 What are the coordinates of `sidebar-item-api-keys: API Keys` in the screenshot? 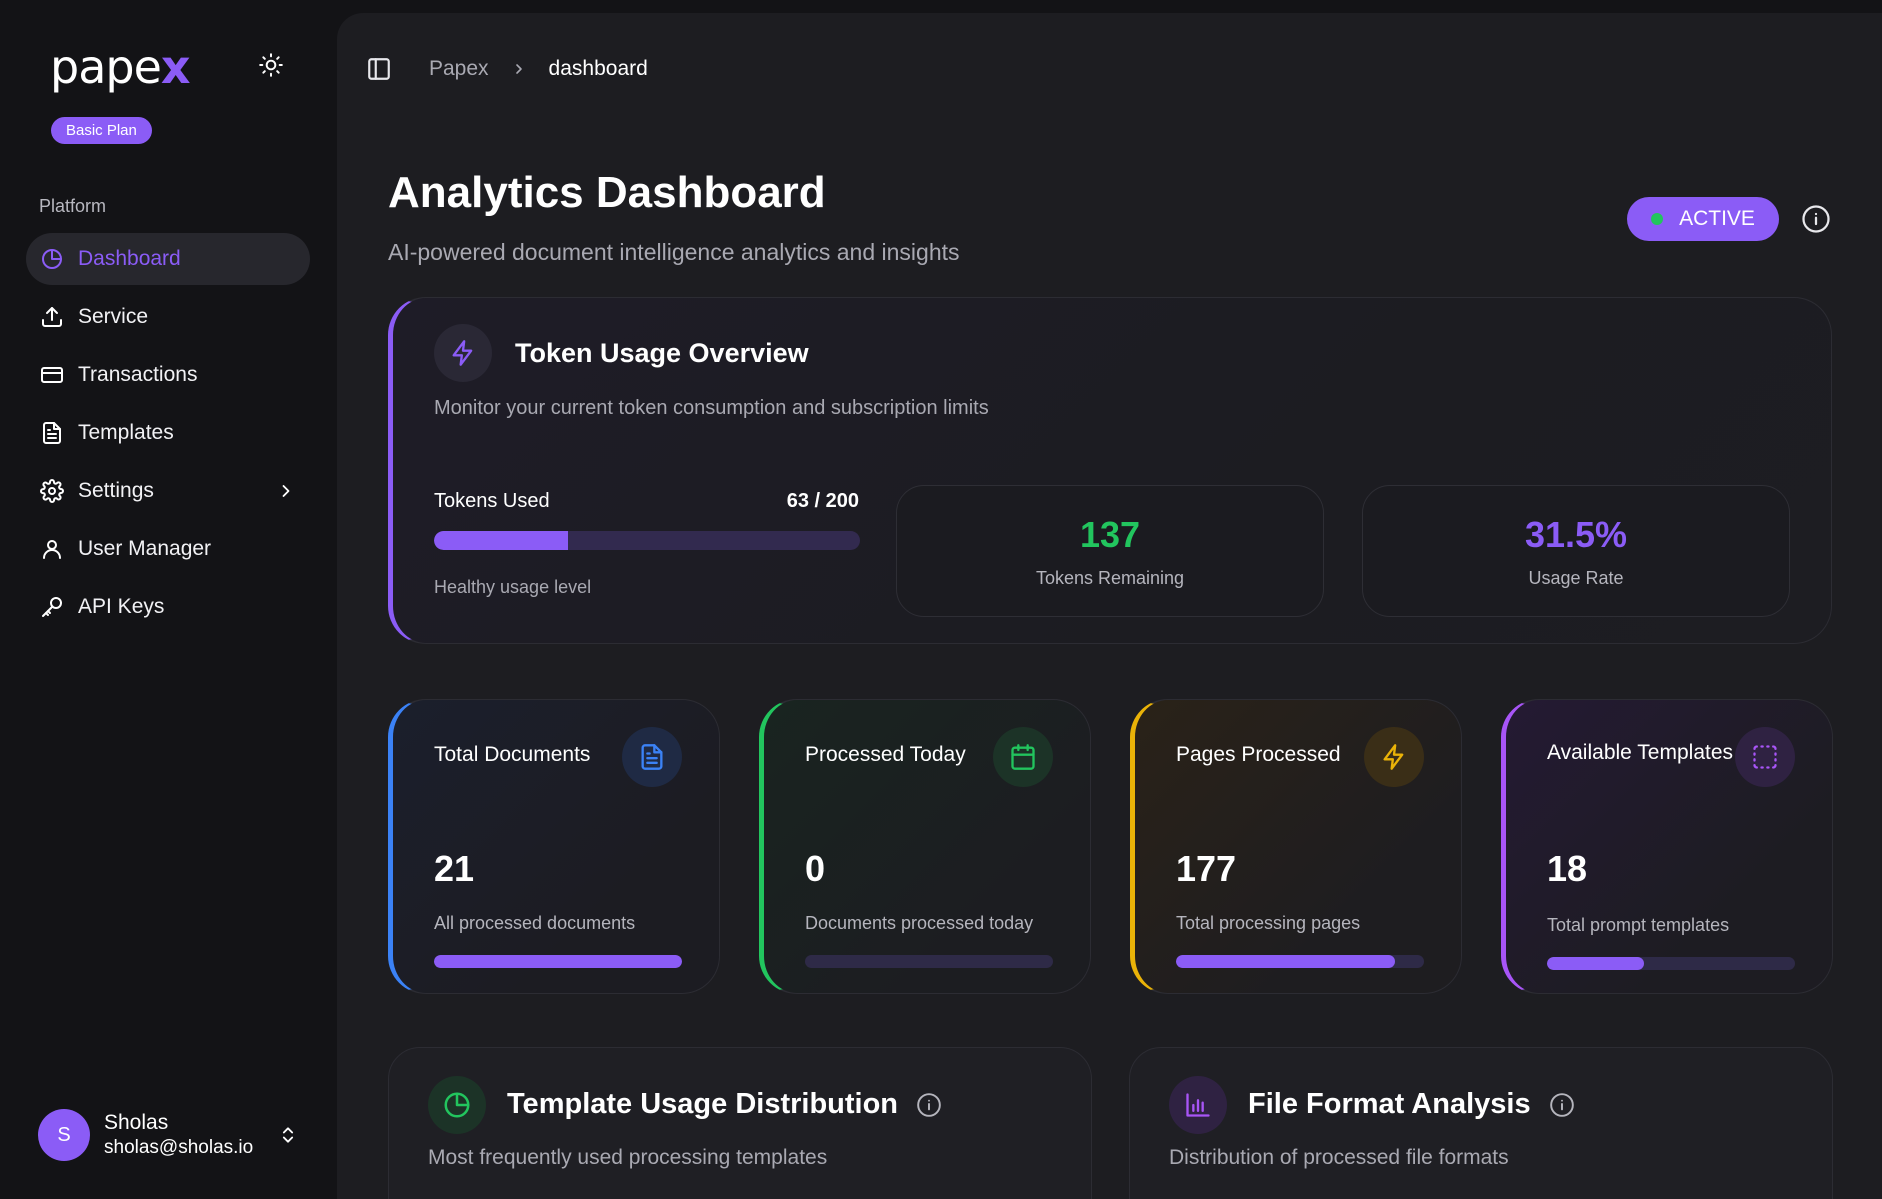 It's located at (168, 607).